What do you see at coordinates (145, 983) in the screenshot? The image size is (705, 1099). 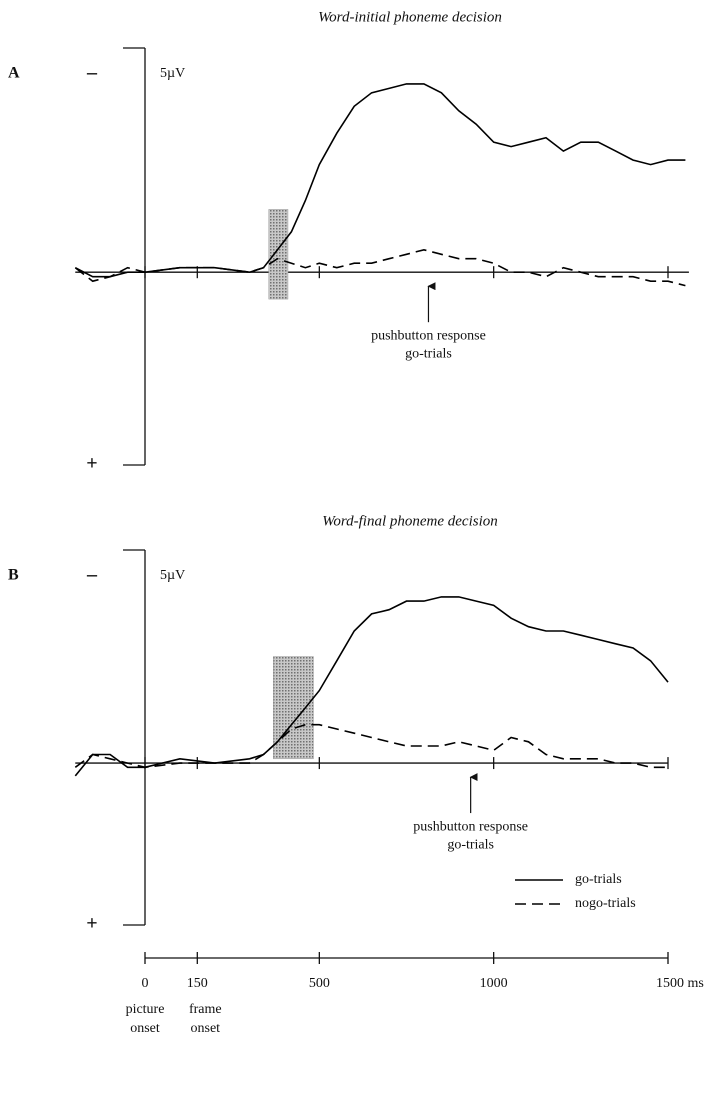 I see `x-tick-label: 0` at bounding box center [145, 983].